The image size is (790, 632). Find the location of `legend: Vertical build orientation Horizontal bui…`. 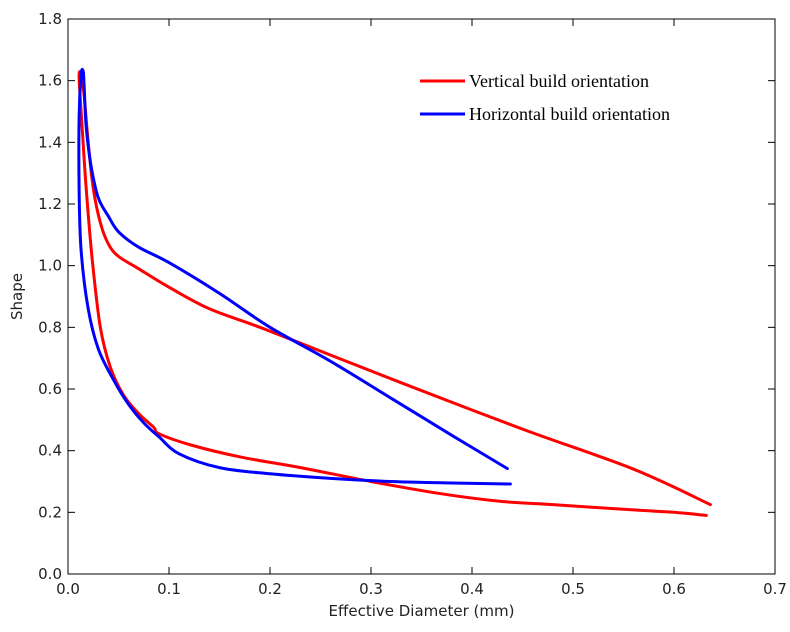

legend: Vertical build orientation Horizontal bui… is located at coordinates (545, 97).